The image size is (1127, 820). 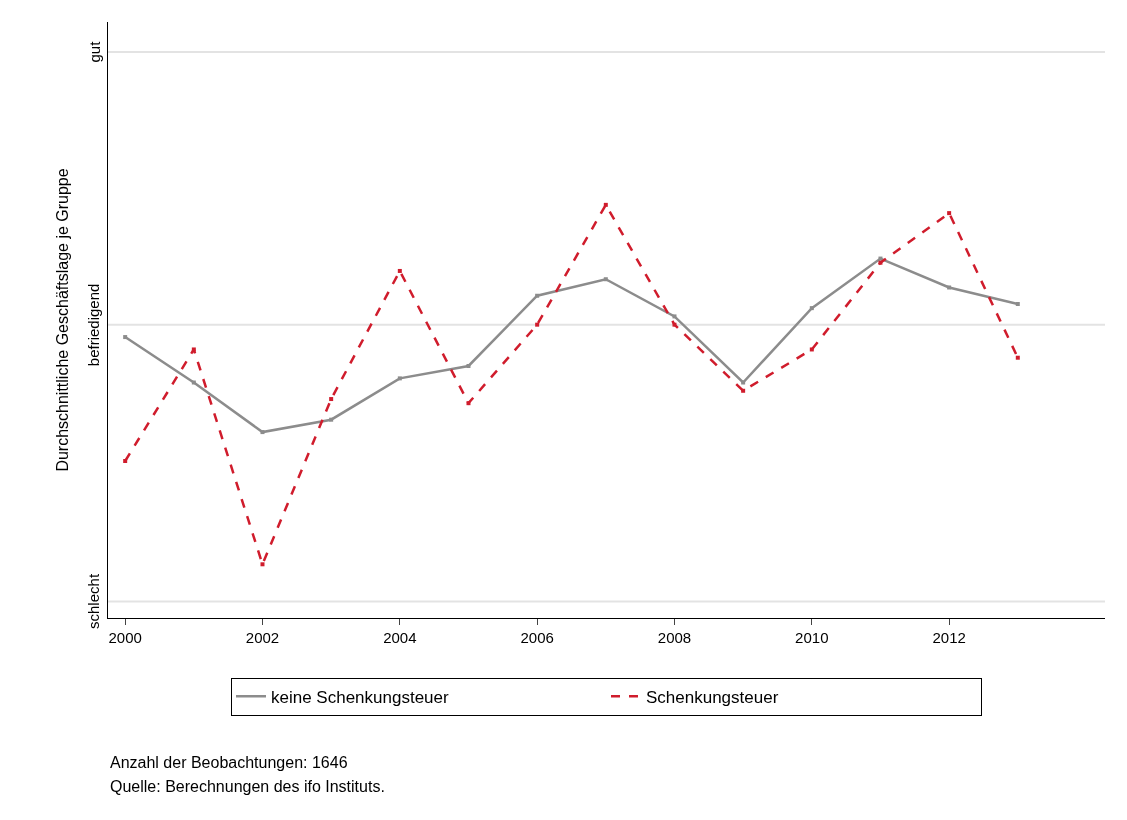 What do you see at coordinates (712, 697) in the screenshot?
I see `legend-label: Schenkungsteuer` at bounding box center [712, 697].